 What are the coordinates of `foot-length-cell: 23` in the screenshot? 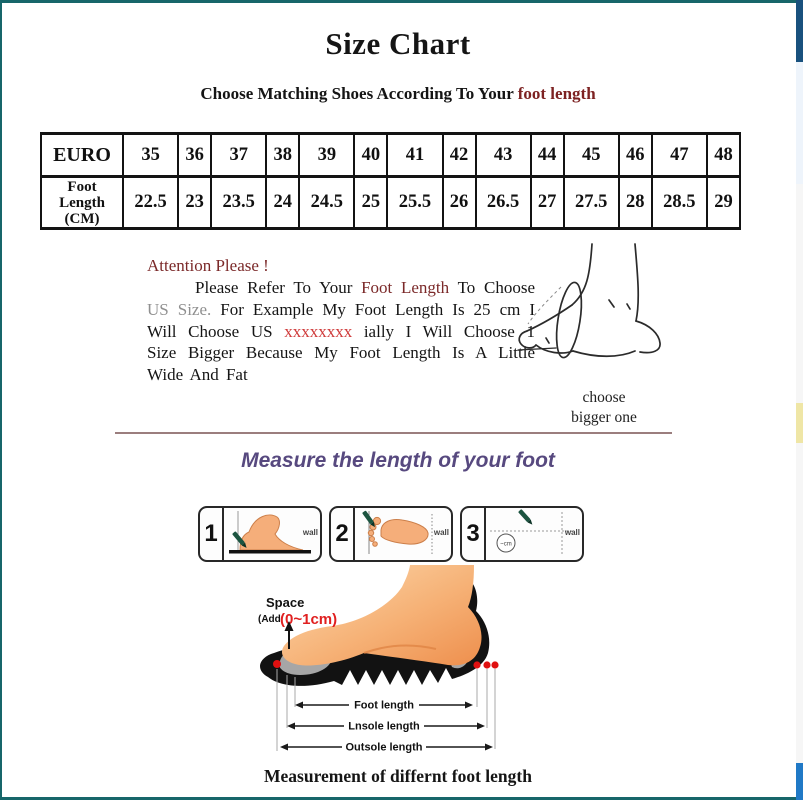 It's located at (195, 202).